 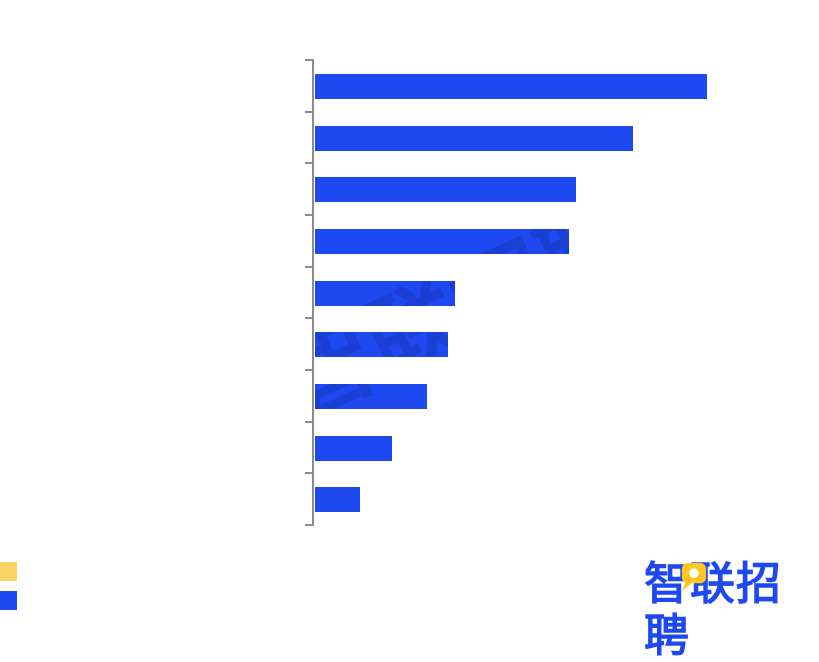 I want to click on legend-swatch-yellow, so click(x=8, y=571).